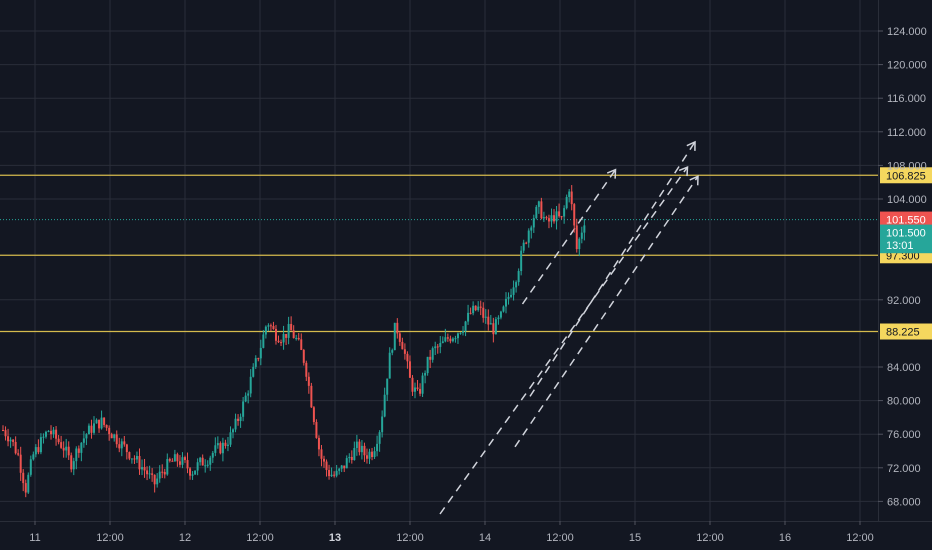  I want to click on trend-arrowhead, so click(683, 171).